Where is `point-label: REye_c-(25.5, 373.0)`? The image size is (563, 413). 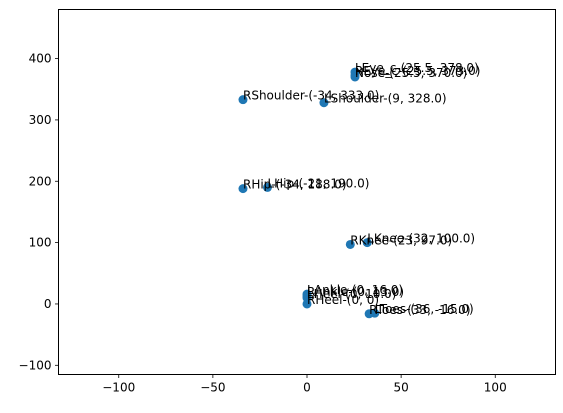
point-label: REye_c-(25.5, 373.0) is located at coordinates (417, 71).